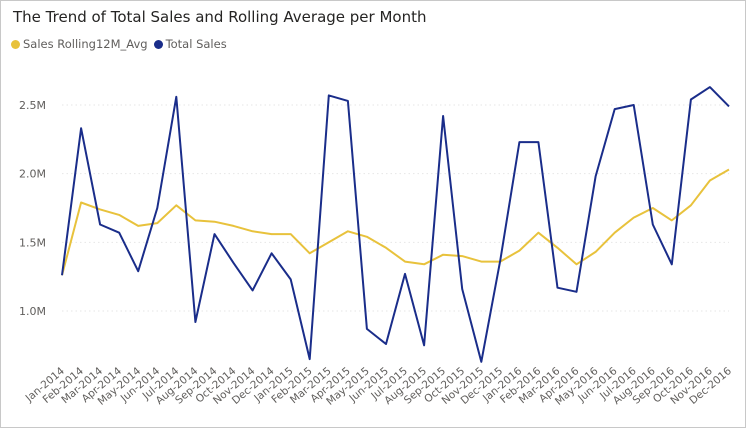  What do you see at coordinates (196, 44) in the screenshot?
I see `legend-label-total-sales: Total Sales` at bounding box center [196, 44].